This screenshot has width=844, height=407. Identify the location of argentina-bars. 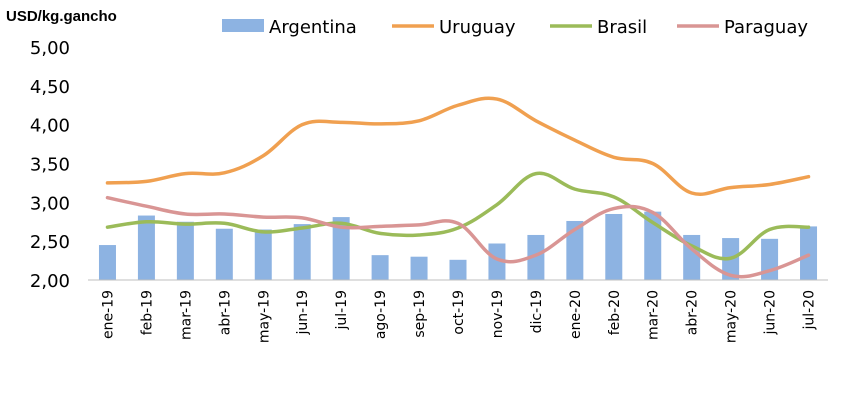
(458, 245).